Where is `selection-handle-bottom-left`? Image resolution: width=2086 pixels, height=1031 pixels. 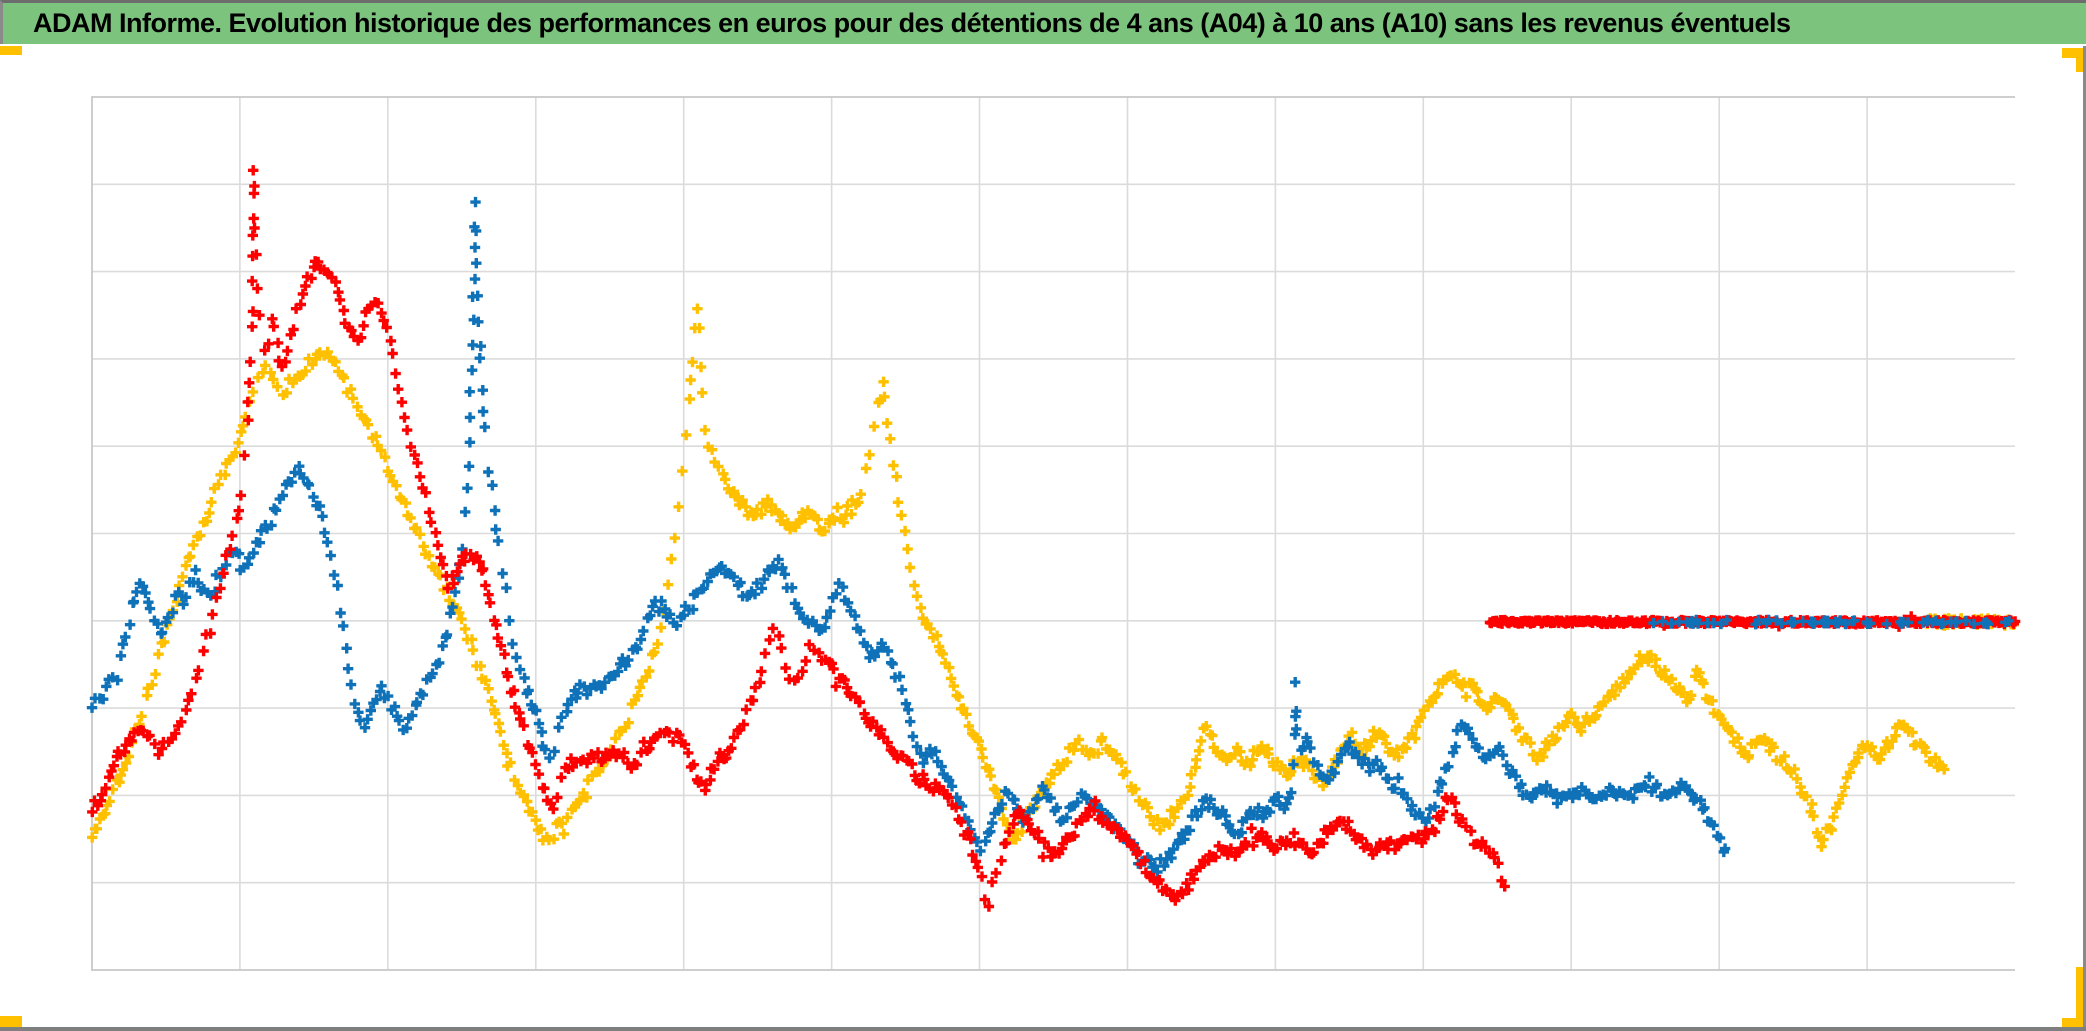 selection-handle-bottom-left is located at coordinates (11, 1022).